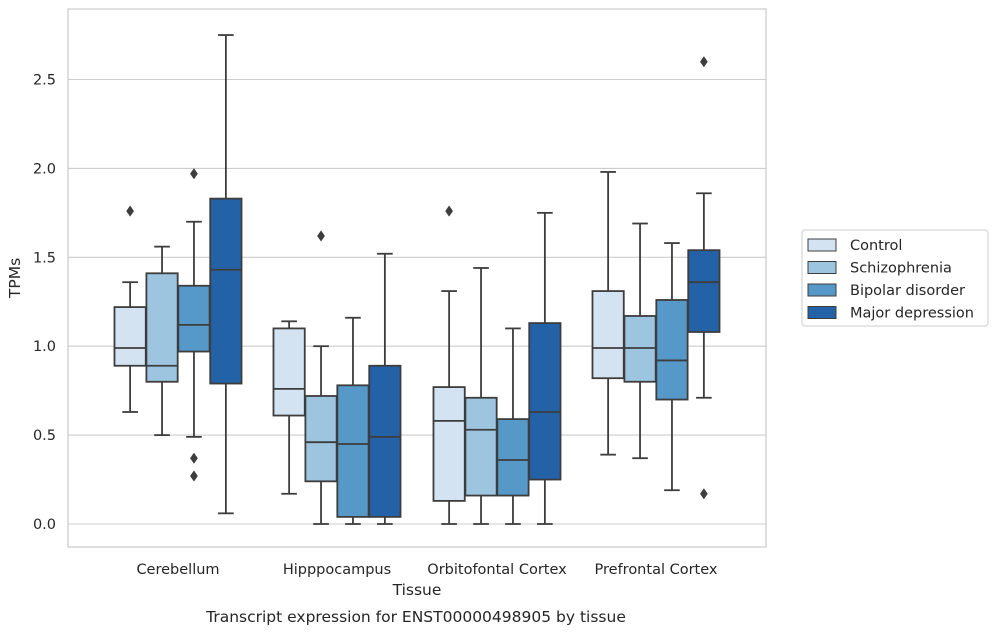 The image size is (997, 634). Describe the element at coordinates (901, 269) in the screenshot. I see `legend-entry: Schizophrenia` at that location.